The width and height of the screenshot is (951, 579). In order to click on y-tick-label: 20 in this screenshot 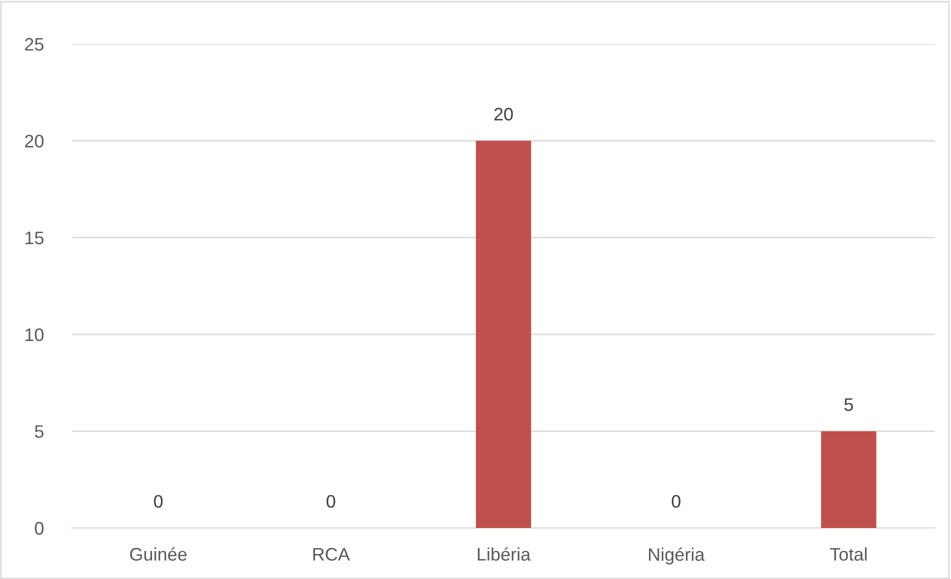, I will do `click(34, 141)`.